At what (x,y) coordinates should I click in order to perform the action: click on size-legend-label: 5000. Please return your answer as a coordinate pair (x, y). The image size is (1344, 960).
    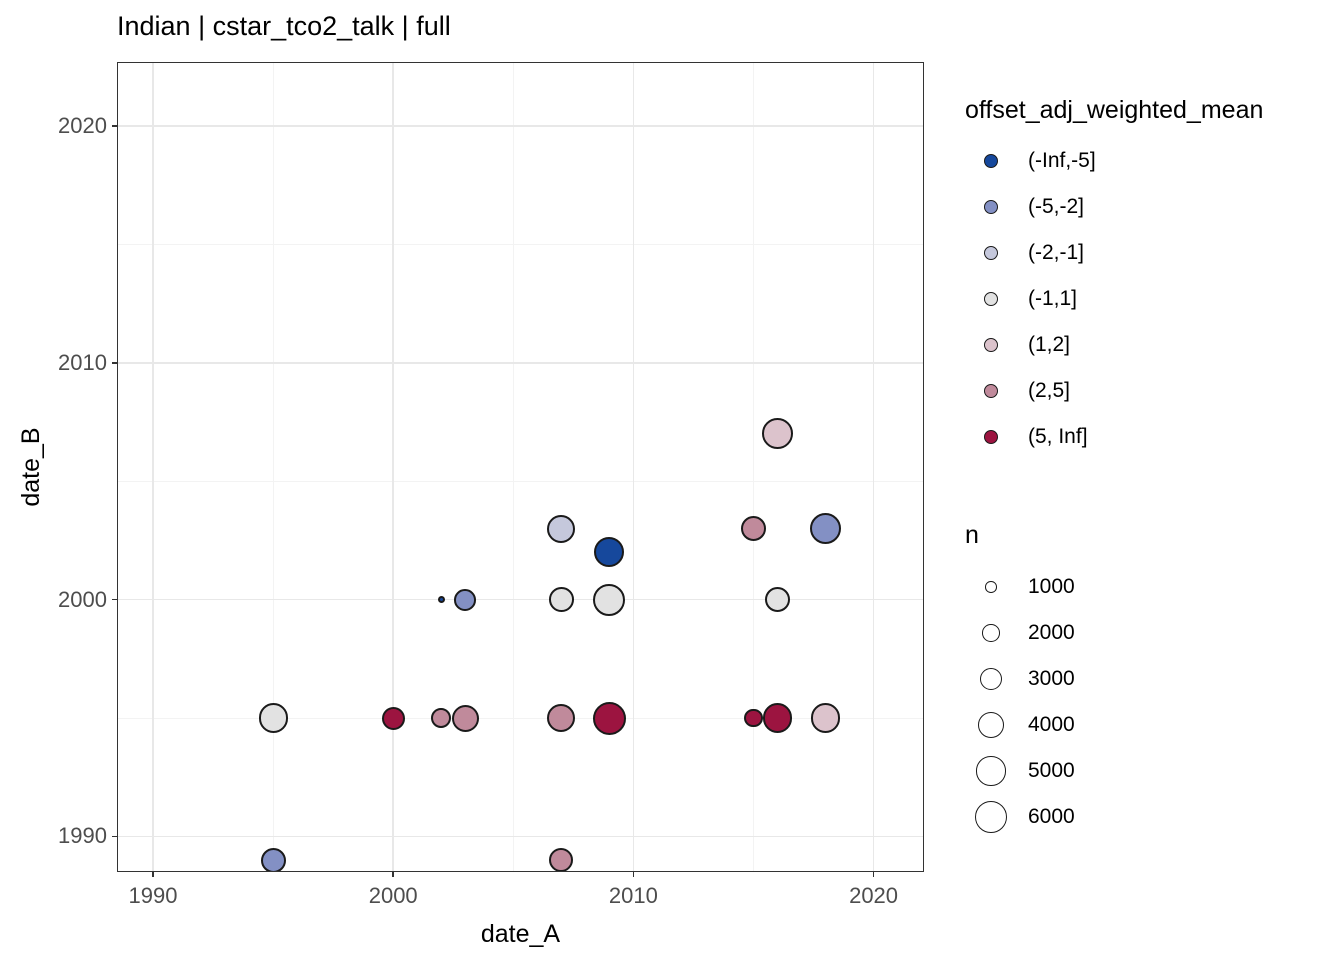
    Looking at the image, I should click on (1051, 770).